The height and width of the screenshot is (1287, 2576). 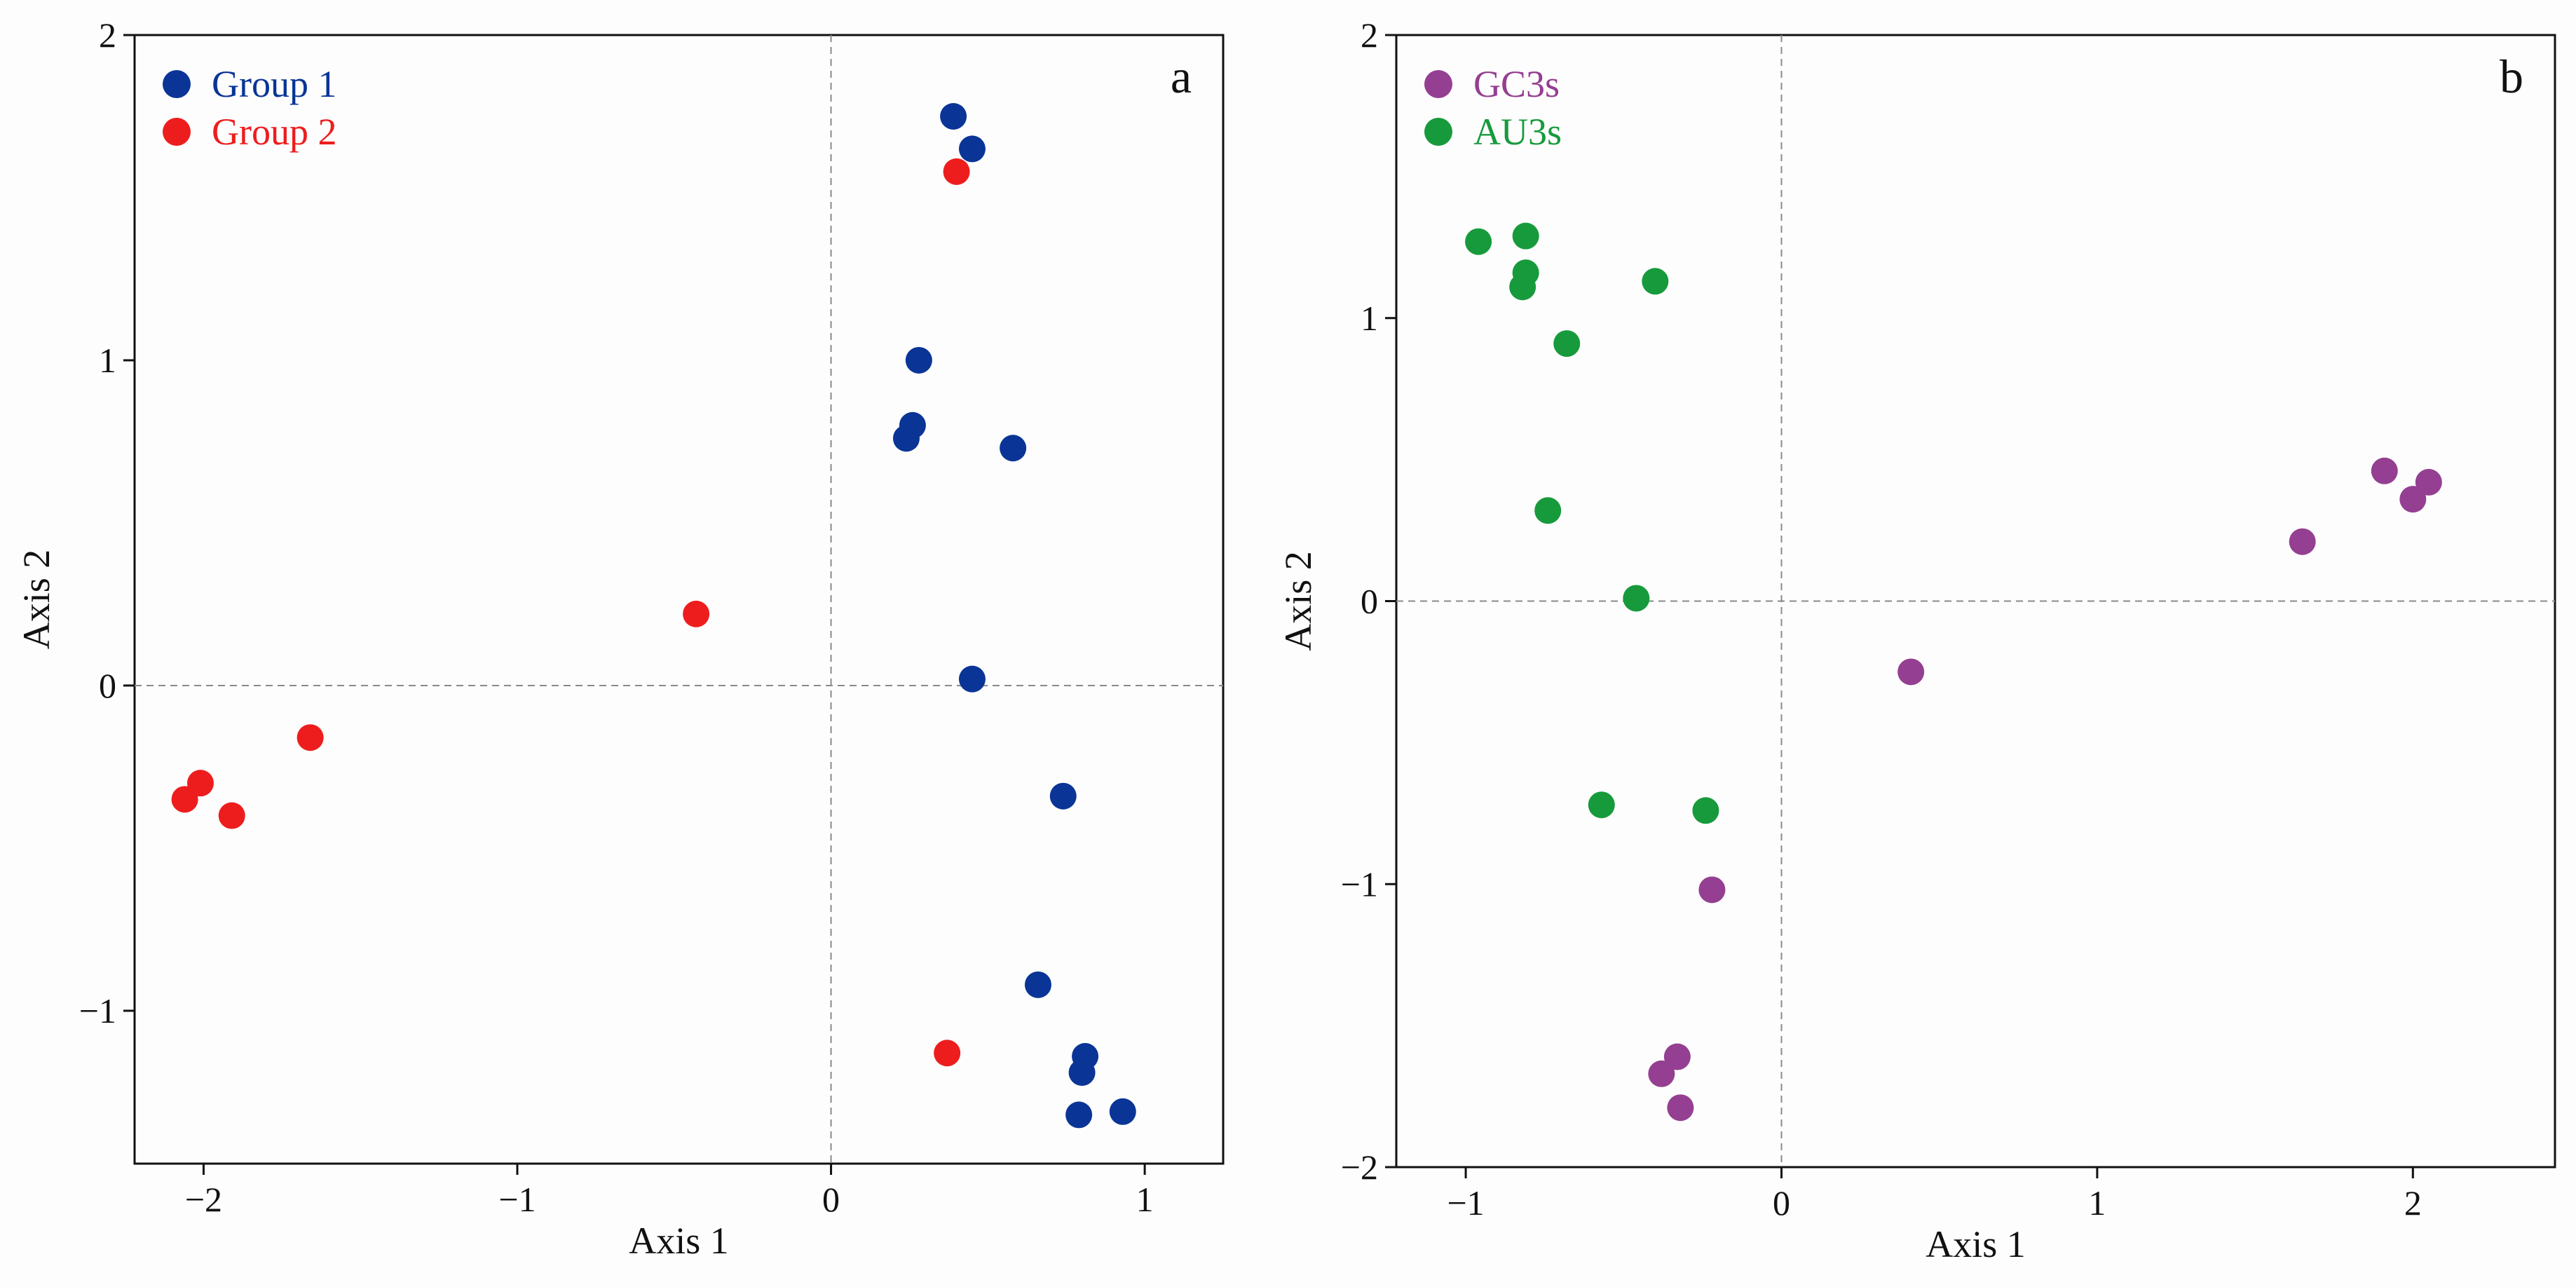 I want to click on panel-a-x-axis-title: Axis 1, so click(x=679, y=1241).